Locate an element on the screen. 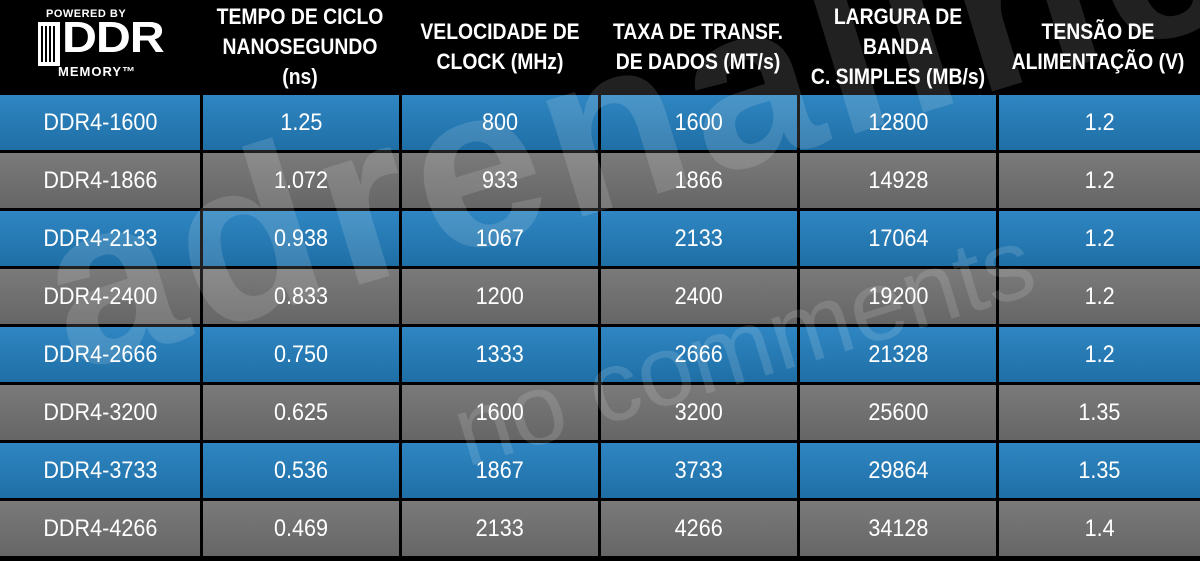 The image size is (1200, 561). cell-value: 2400 is located at coordinates (699, 296).